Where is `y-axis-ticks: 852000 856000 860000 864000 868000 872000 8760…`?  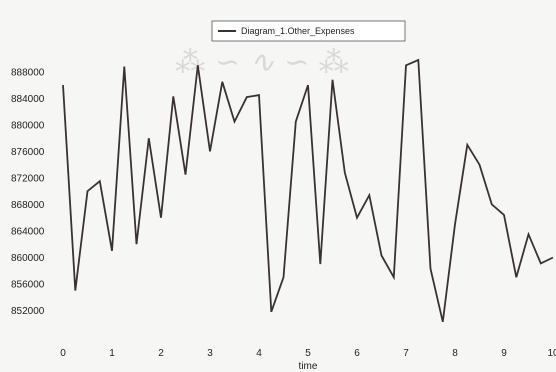 y-axis-ticks: 852000 856000 860000 864000 868000 872000 8760… is located at coordinates (28, 192).